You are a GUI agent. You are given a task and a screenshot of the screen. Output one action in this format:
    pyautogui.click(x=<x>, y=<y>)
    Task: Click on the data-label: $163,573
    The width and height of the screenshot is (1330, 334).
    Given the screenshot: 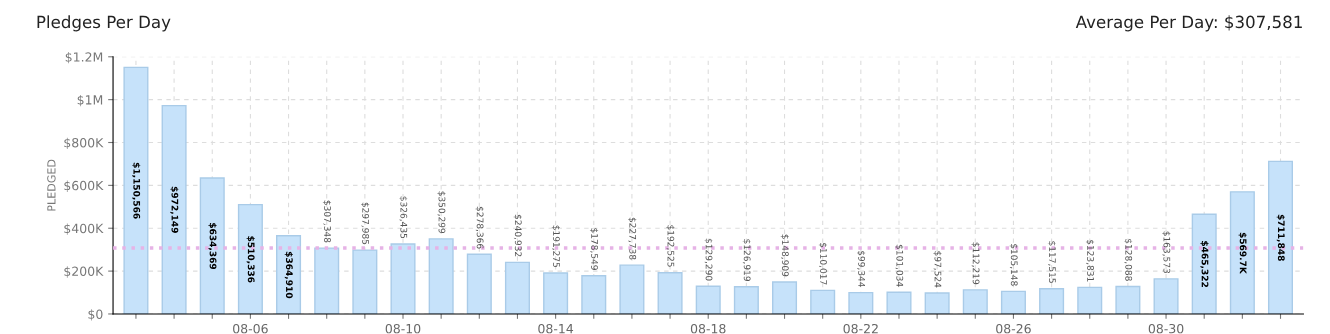 What is the action you would take?
    pyautogui.click(x=1166, y=252)
    